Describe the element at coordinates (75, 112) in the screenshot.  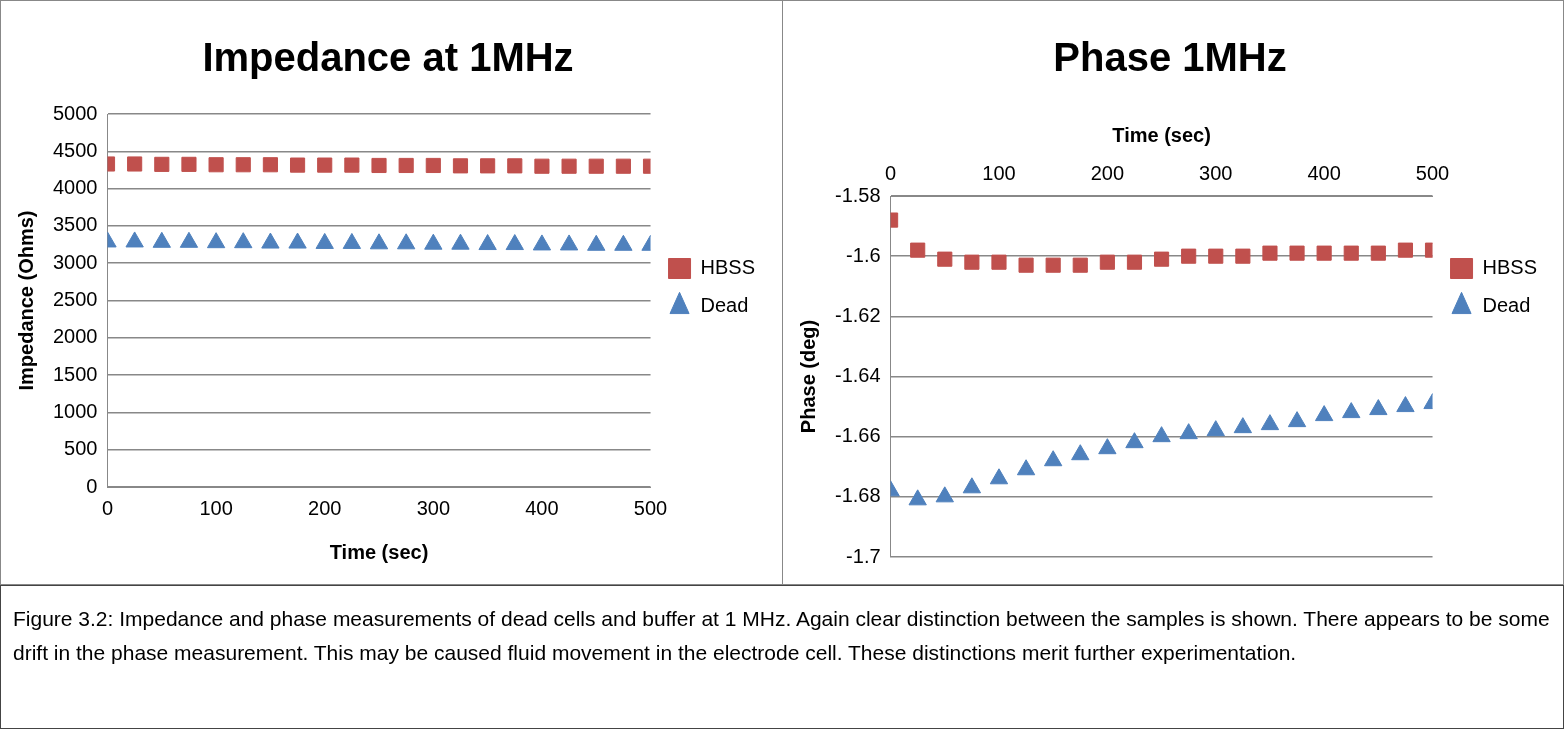
I see `y-tick-label: 5000` at that location.